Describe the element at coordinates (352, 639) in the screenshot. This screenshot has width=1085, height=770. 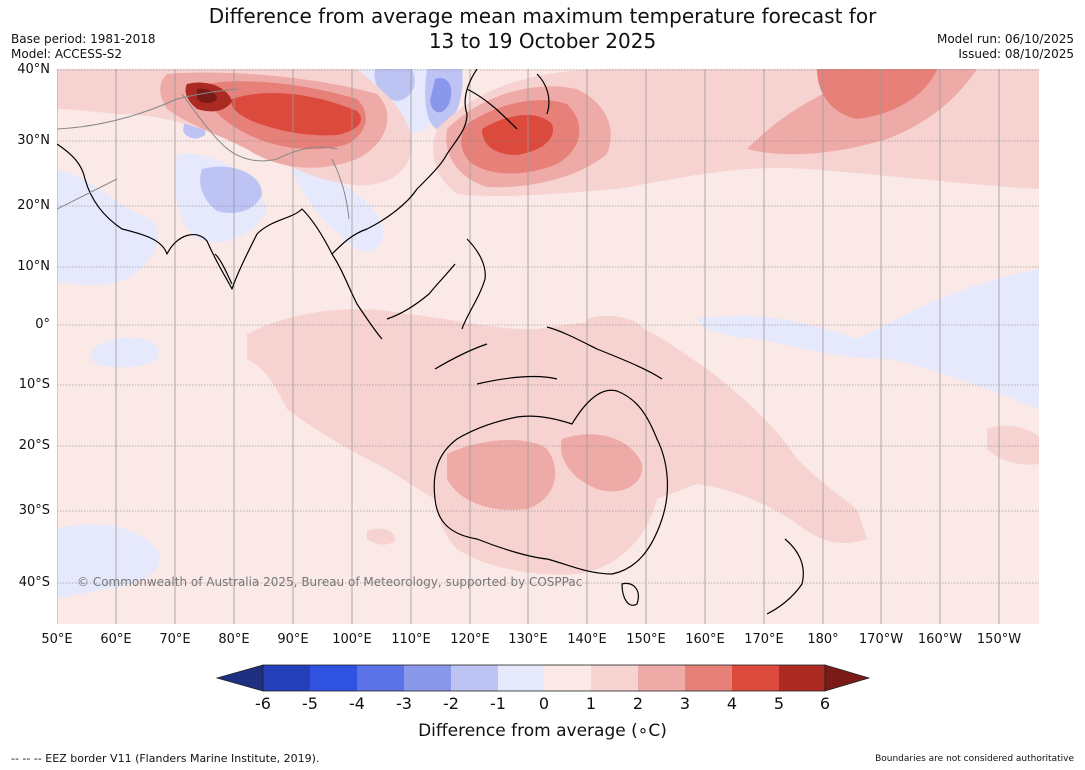
I see `lon-label-100e: 100°E` at that location.